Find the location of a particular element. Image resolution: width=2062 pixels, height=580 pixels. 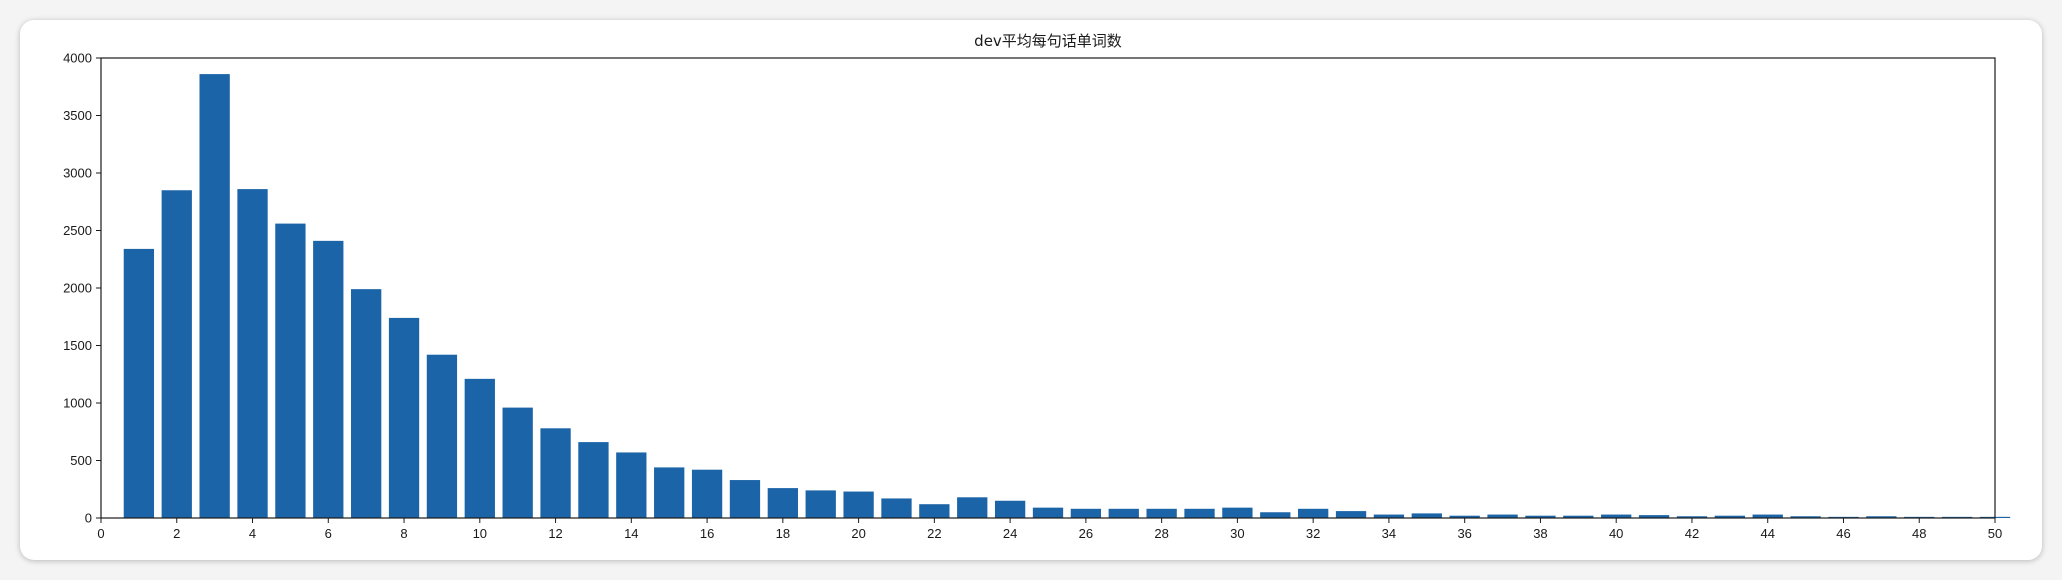

x-tick-label: 46 is located at coordinates (1843, 533).